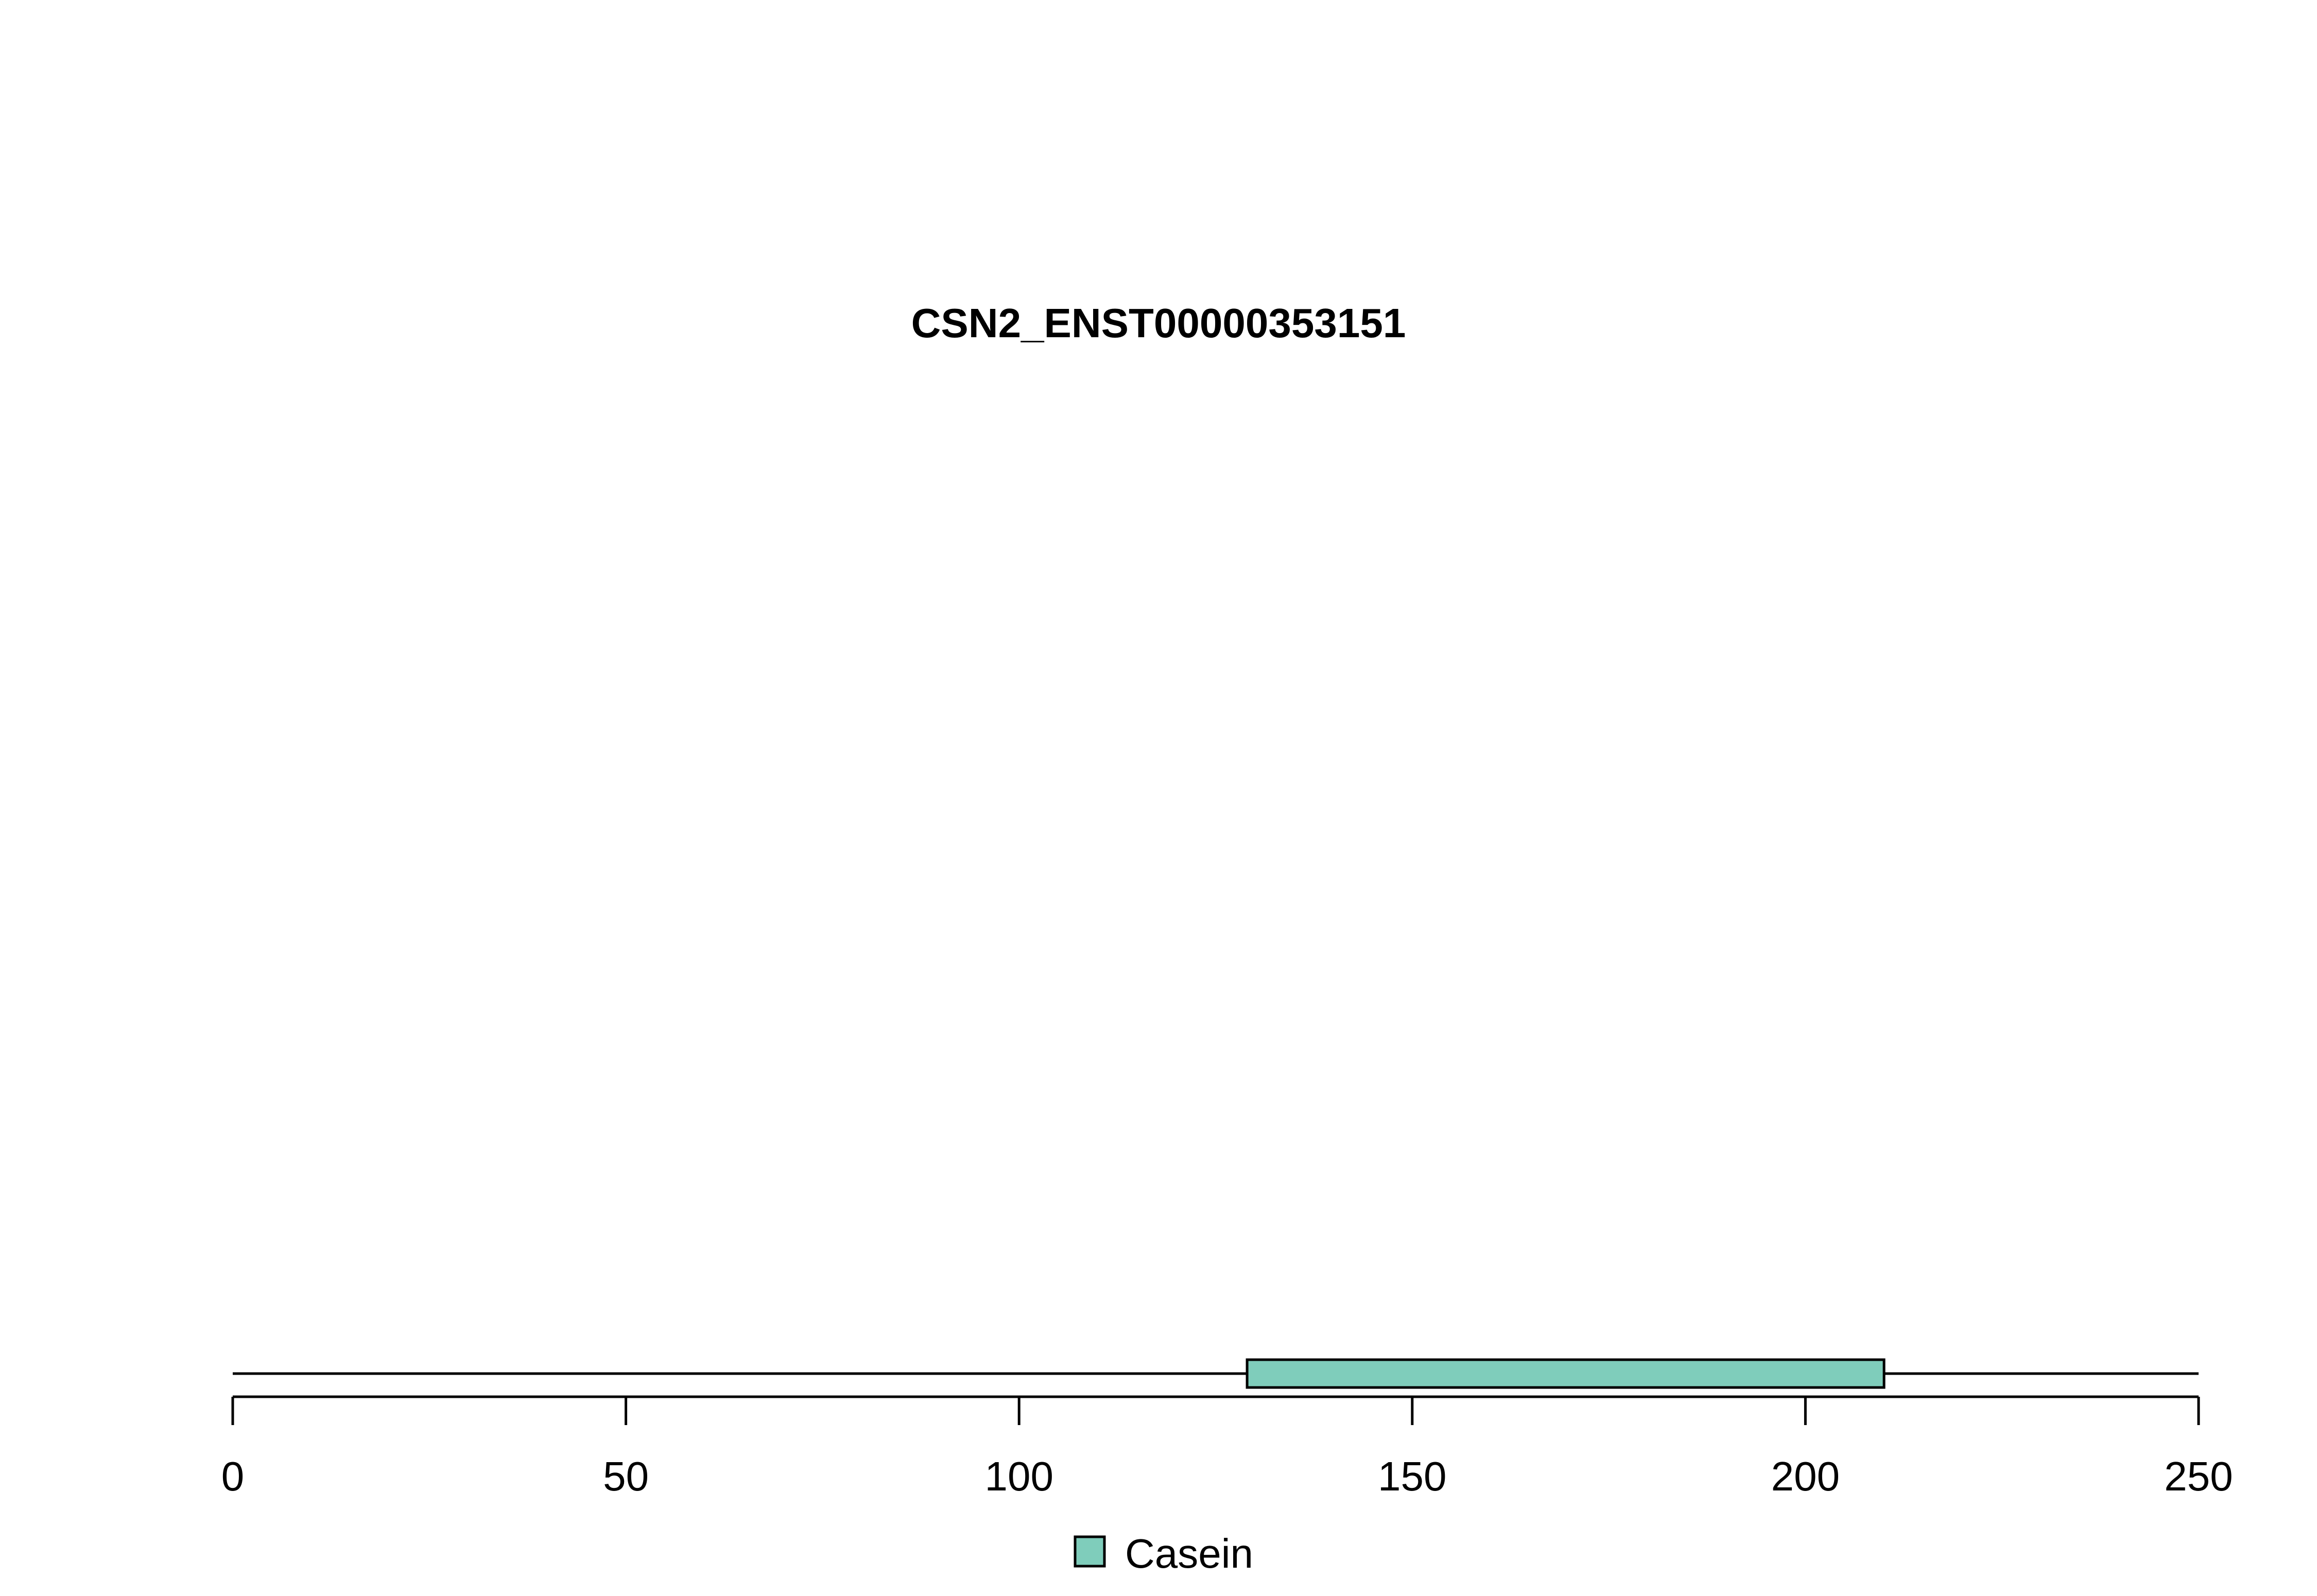 This screenshot has height=1596, width=2317. What do you see at coordinates (1189, 1553) in the screenshot?
I see `legend-label: Casein` at bounding box center [1189, 1553].